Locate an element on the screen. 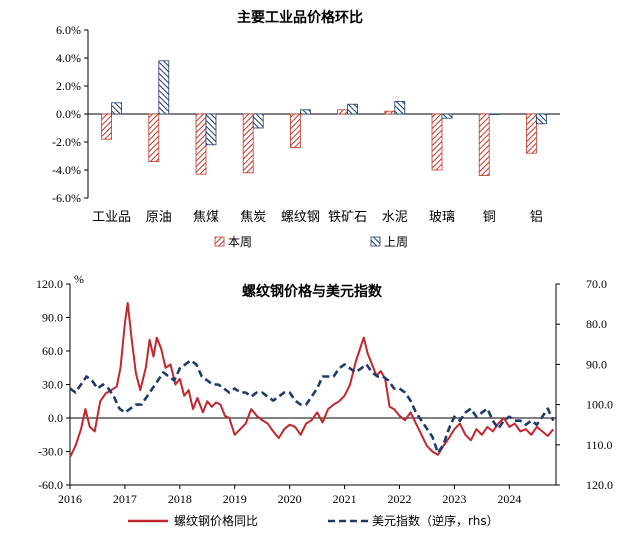 This screenshot has height=546, width=640. line-x-tick-label: 2019 is located at coordinates (235, 499).